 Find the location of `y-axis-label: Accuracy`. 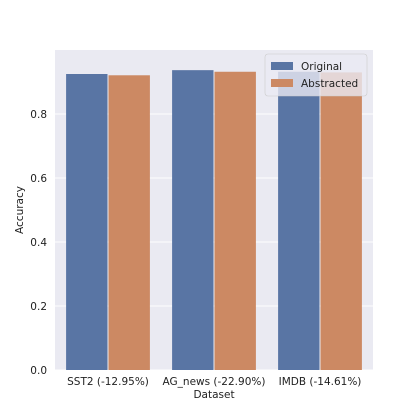

y-axis-label: Accuracy is located at coordinates (20, 210).